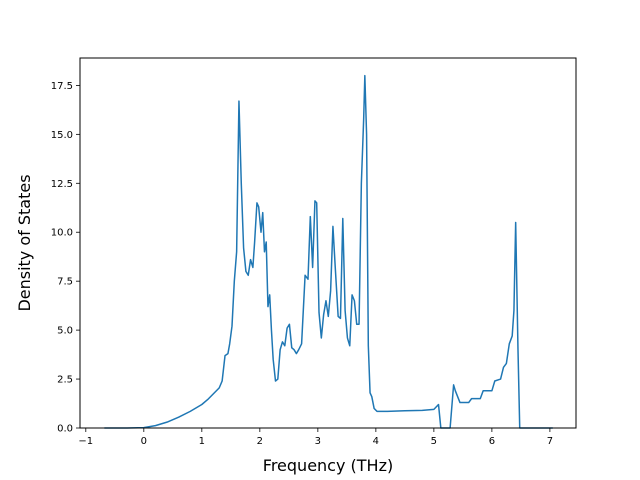  I want to click on x-tick-label: 3, so click(318, 441).